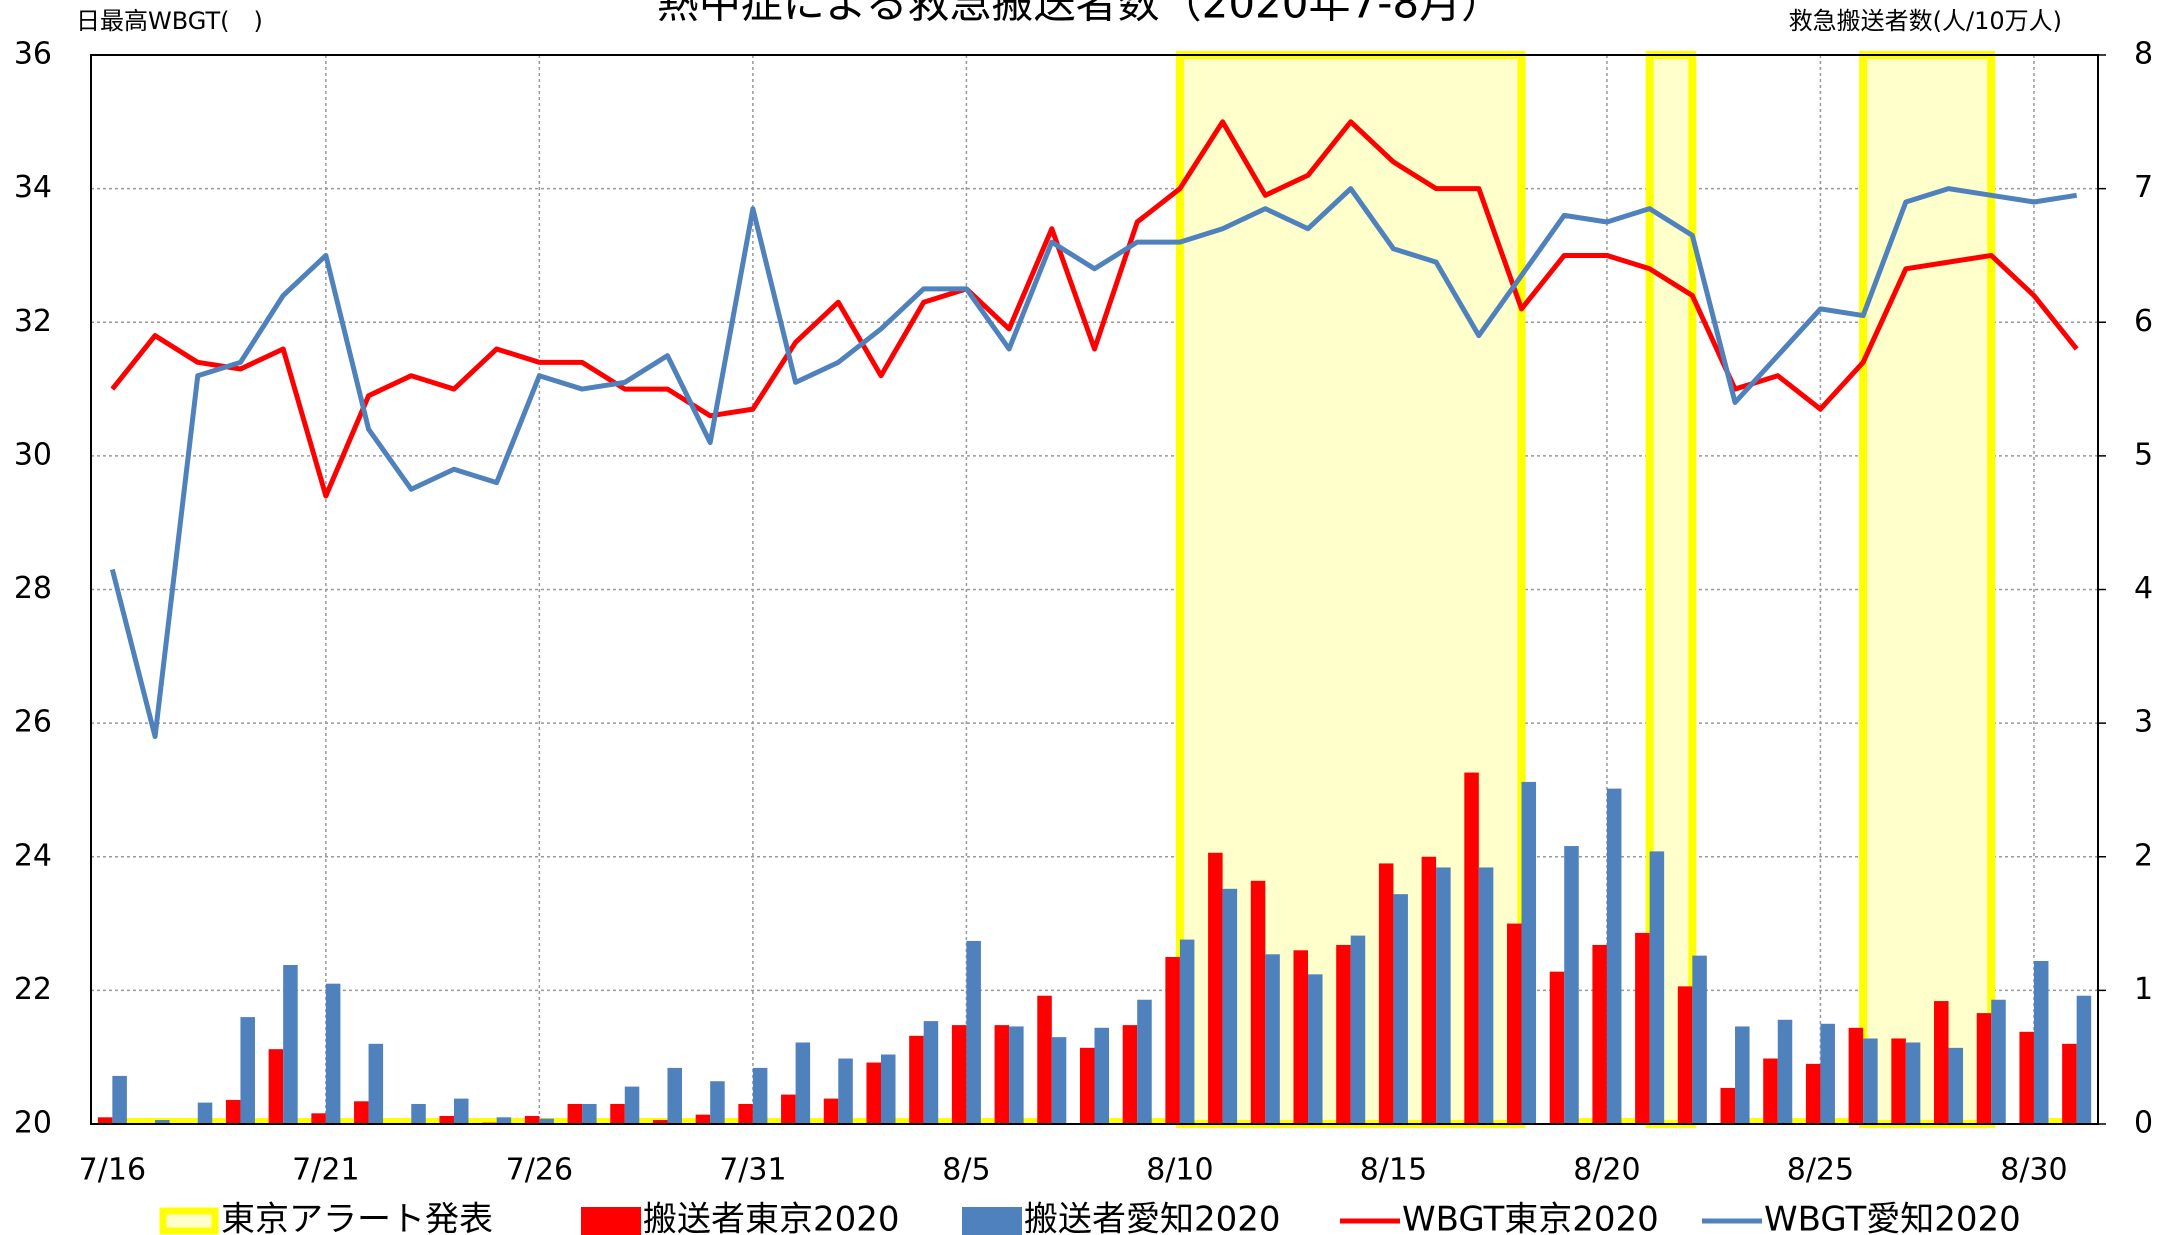 Image resolution: width=2159 pixels, height=1235 pixels. I want to click on legend-label: WBGT愛知2020, so click(1892, 1217).